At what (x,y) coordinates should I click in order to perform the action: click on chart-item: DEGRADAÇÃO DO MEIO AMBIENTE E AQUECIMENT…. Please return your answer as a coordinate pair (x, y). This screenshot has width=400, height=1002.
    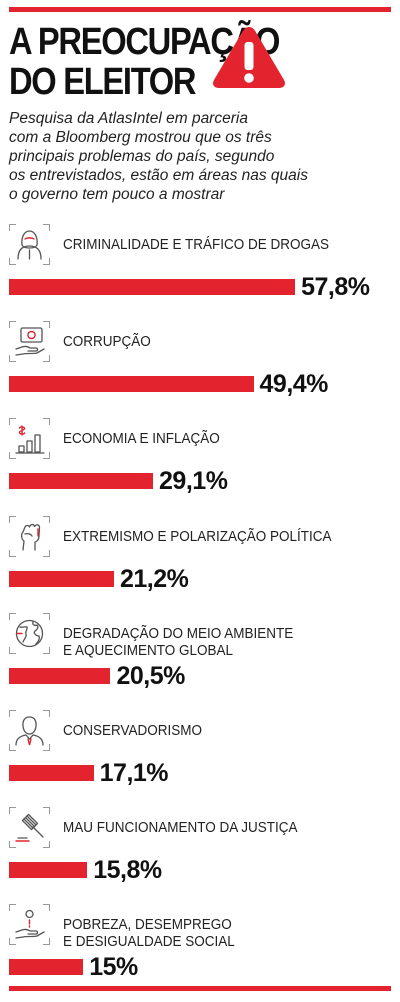
    Looking at the image, I should click on (200, 661).